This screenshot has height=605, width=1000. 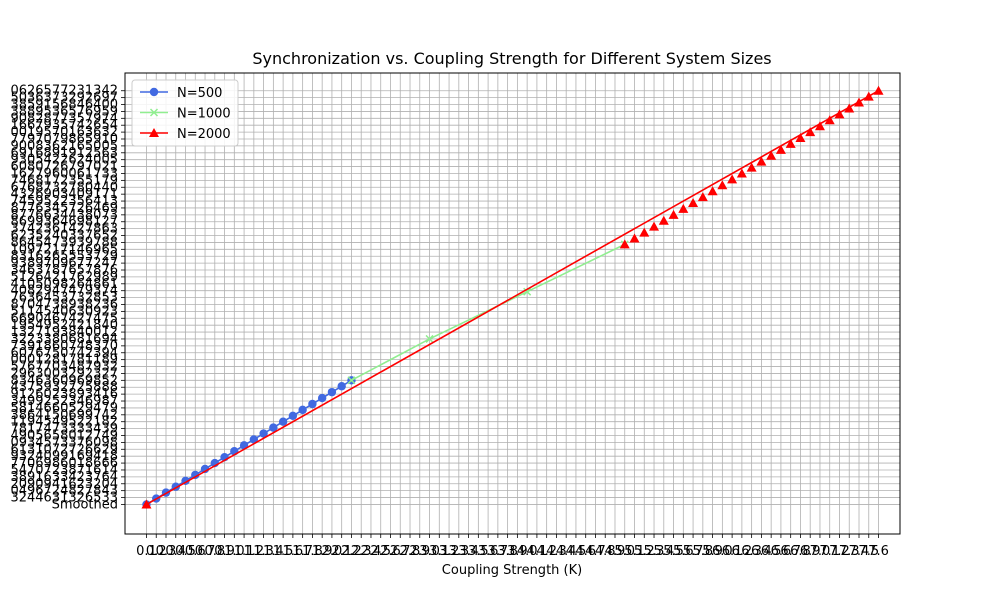 What do you see at coordinates (64, 277) in the screenshot?
I see `y-tick-label: 5126421762989` at bounding box center [64, 277].